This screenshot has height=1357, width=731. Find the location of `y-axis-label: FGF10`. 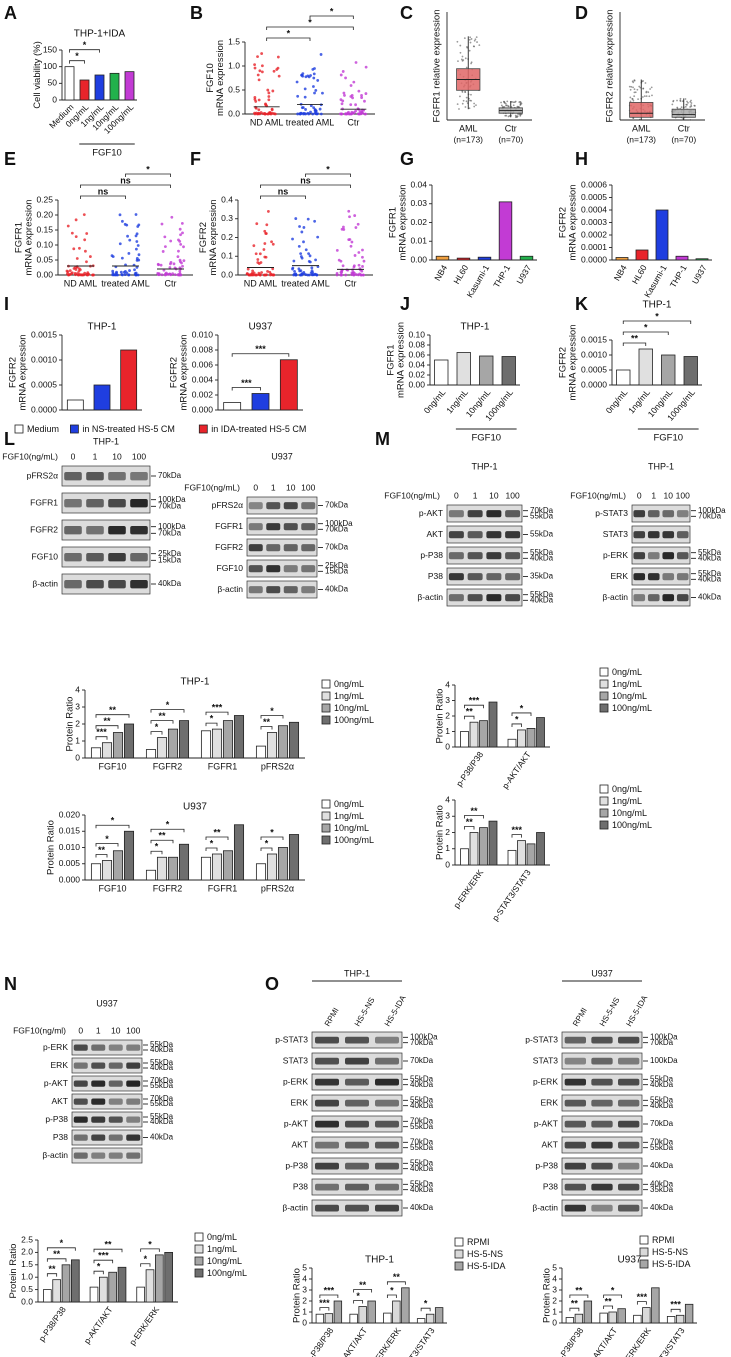

y-axis-label: FGF10 is located at coordinates (210, 78).